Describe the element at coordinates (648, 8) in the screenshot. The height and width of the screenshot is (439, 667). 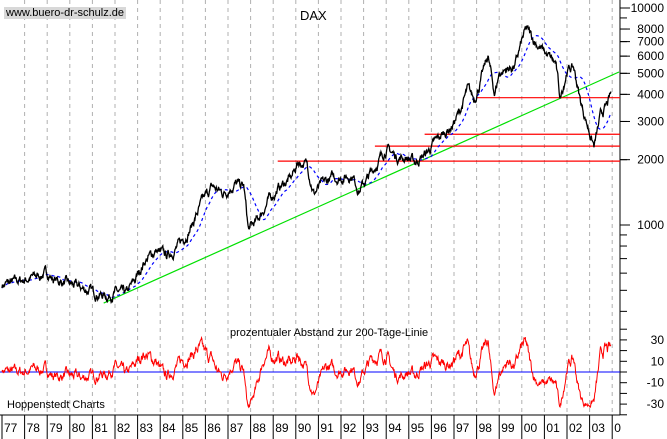
I see `y-tick-label: 10000` at that location.